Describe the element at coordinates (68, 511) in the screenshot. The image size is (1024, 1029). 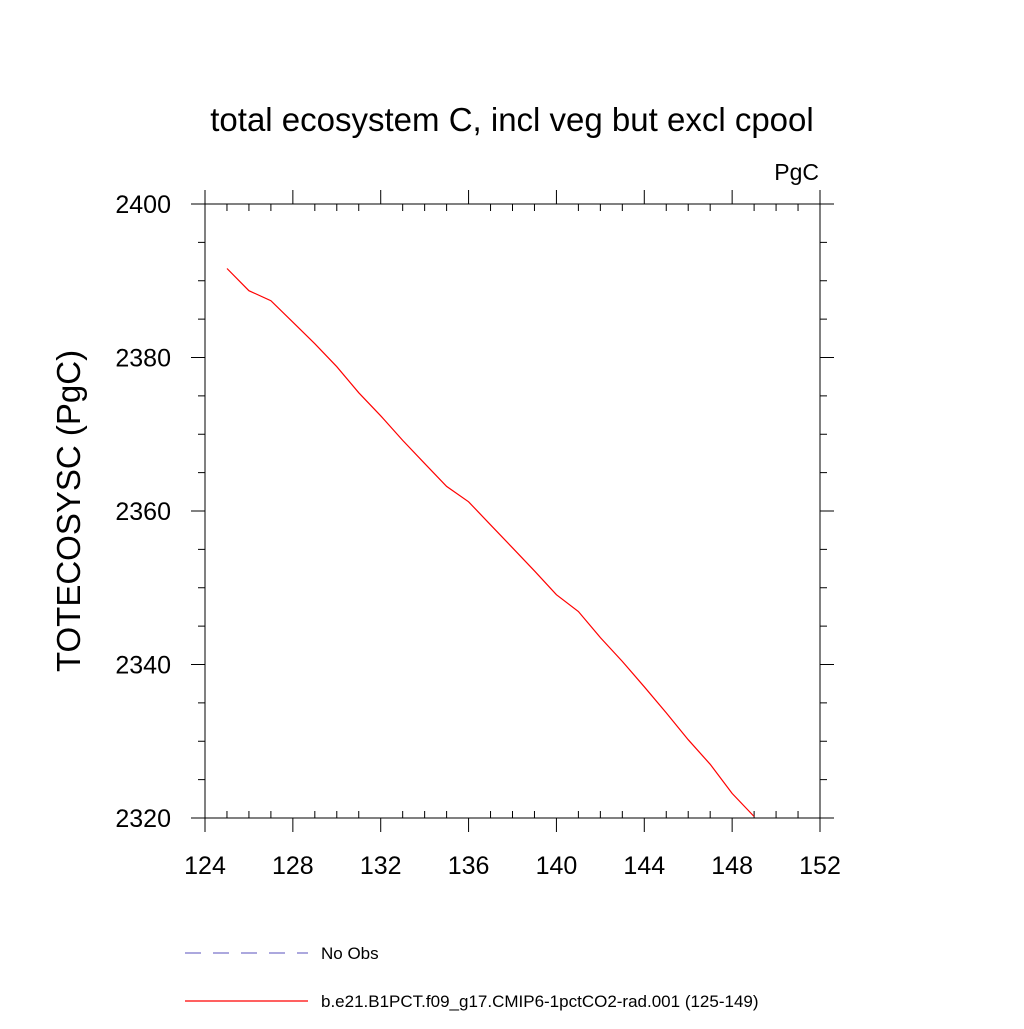
I see `y-axis-label: TOTECOSYSC (PgC)` at that location.